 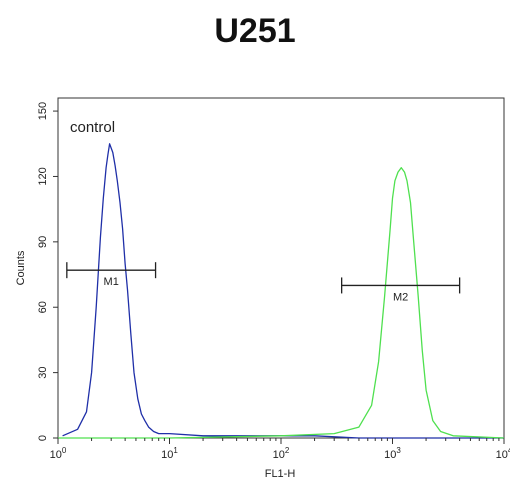 What do you see at coordinates (43, 111) in the screenshot?
I see `y-tick-label: 150` at bounding box center [43, 111].